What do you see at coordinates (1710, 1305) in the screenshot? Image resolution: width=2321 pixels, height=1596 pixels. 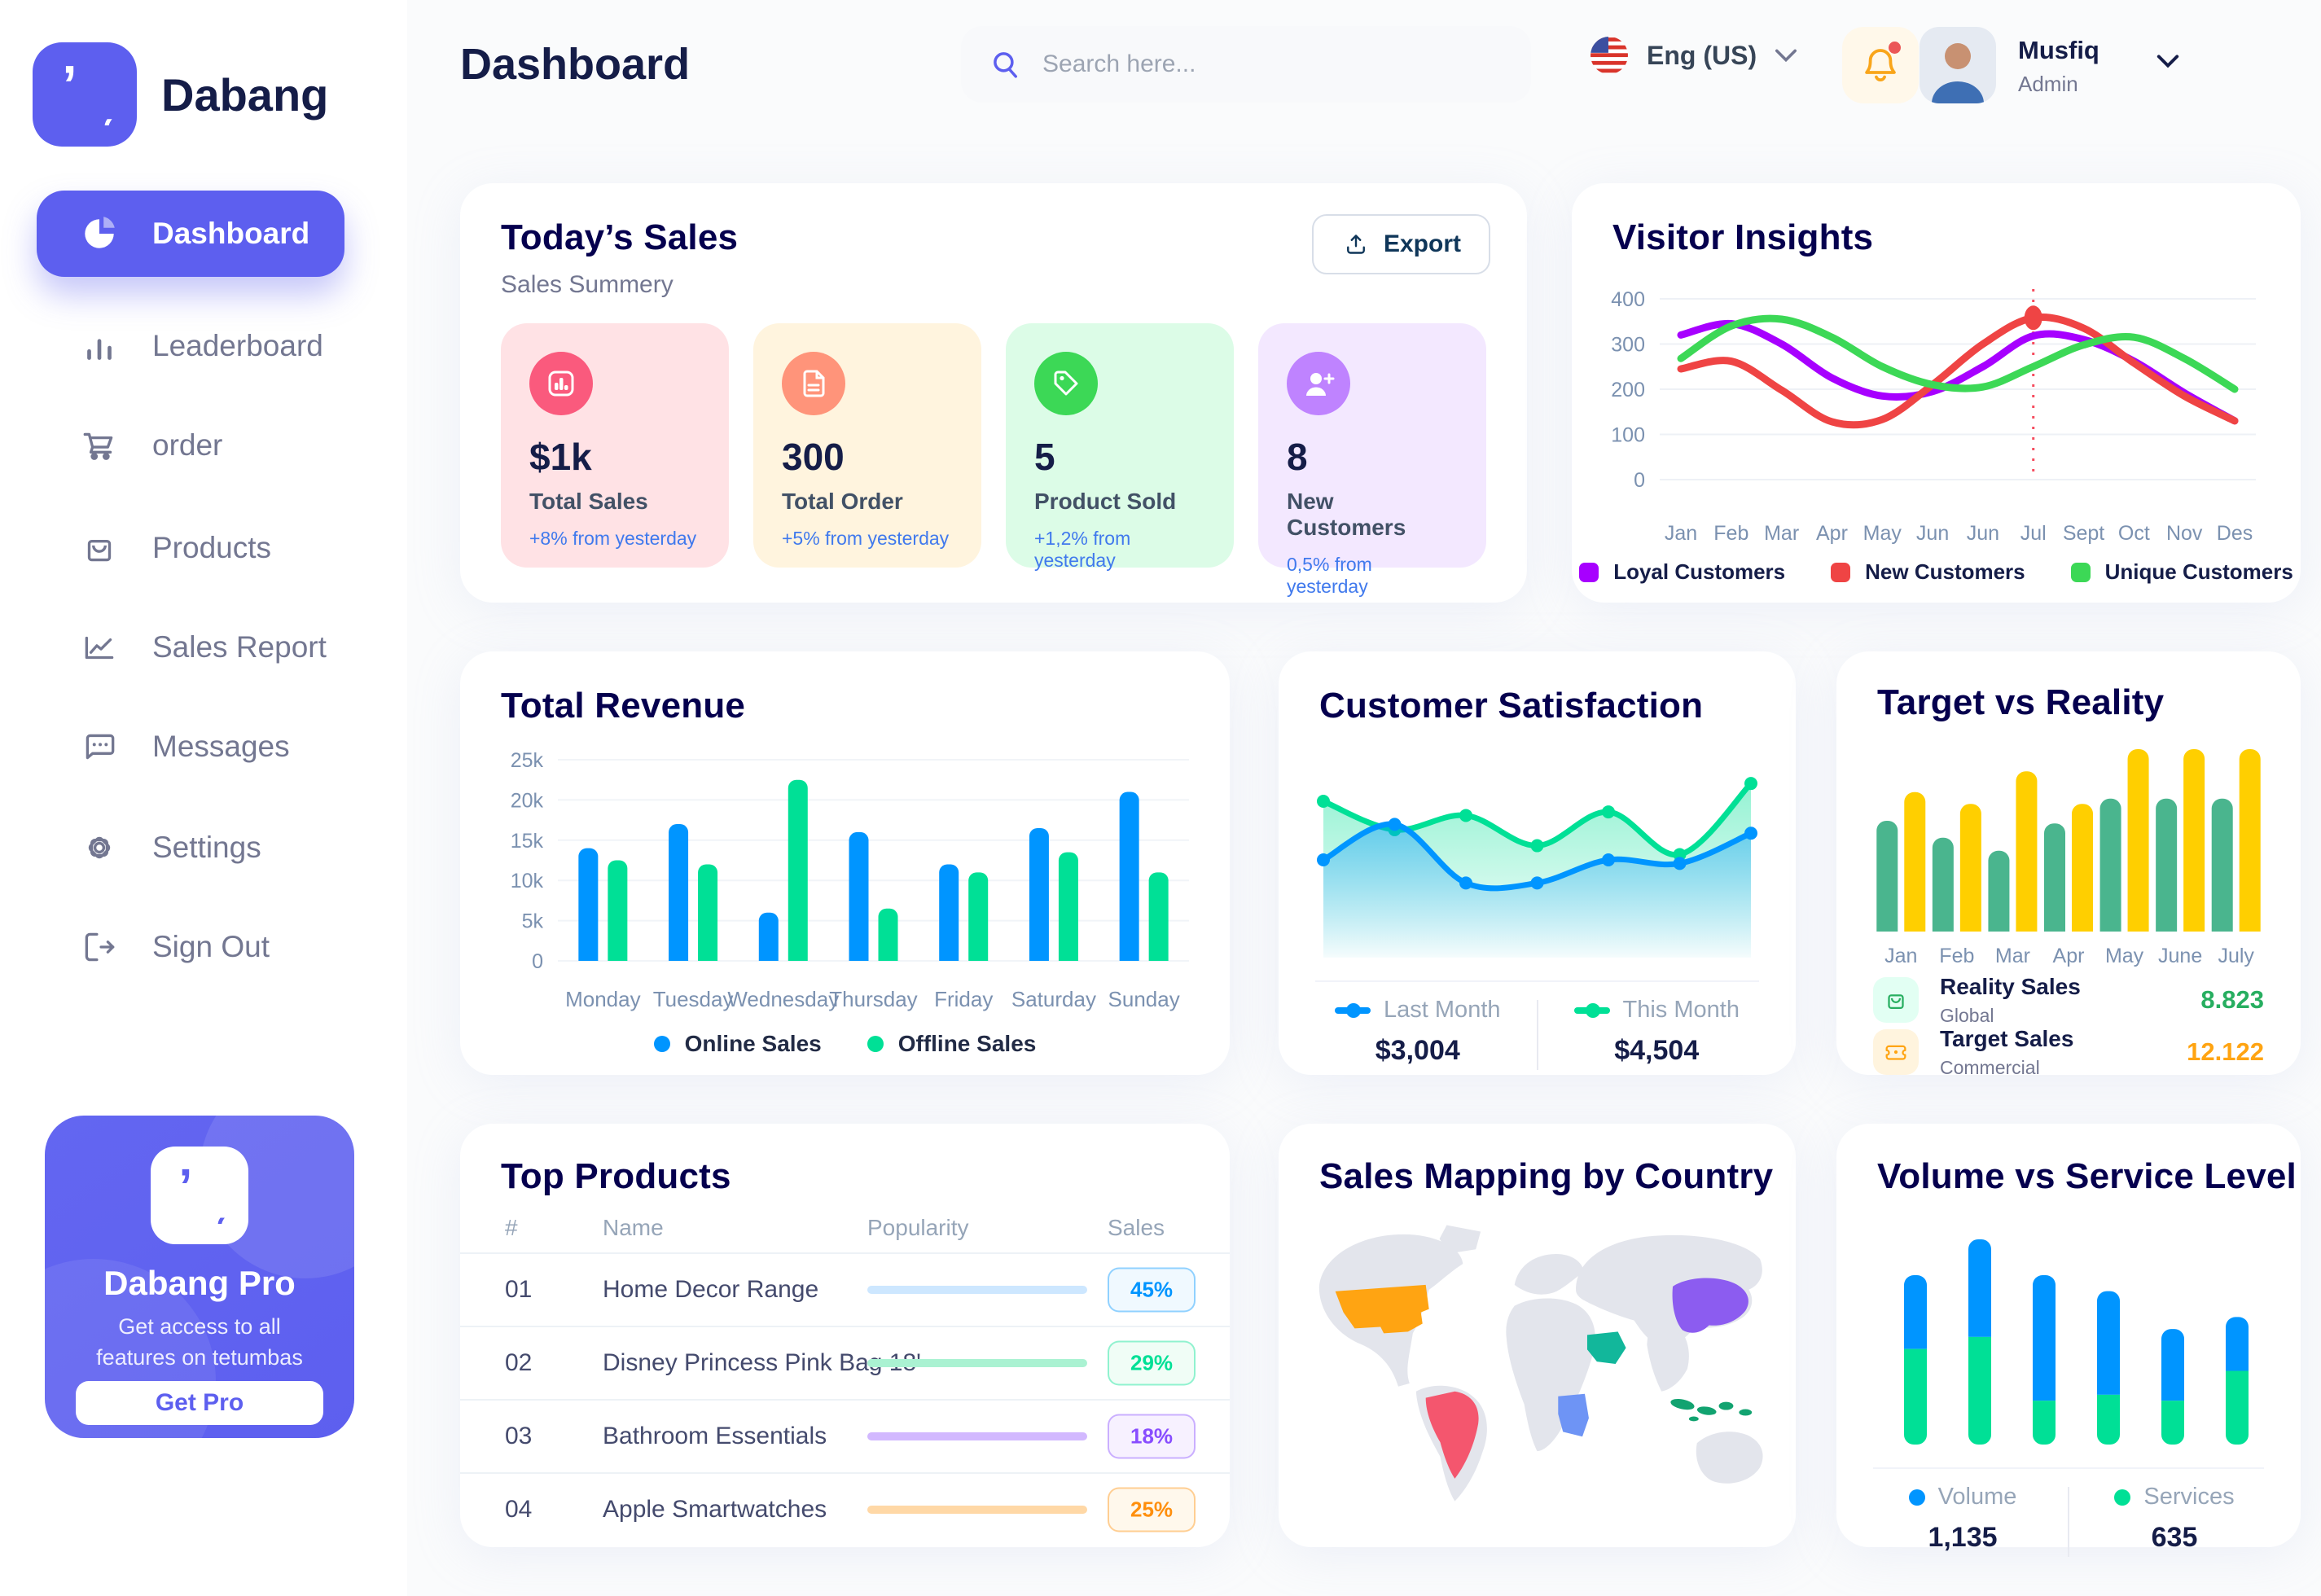 I see `map-country-china` at bounding box center [1710, 1305].